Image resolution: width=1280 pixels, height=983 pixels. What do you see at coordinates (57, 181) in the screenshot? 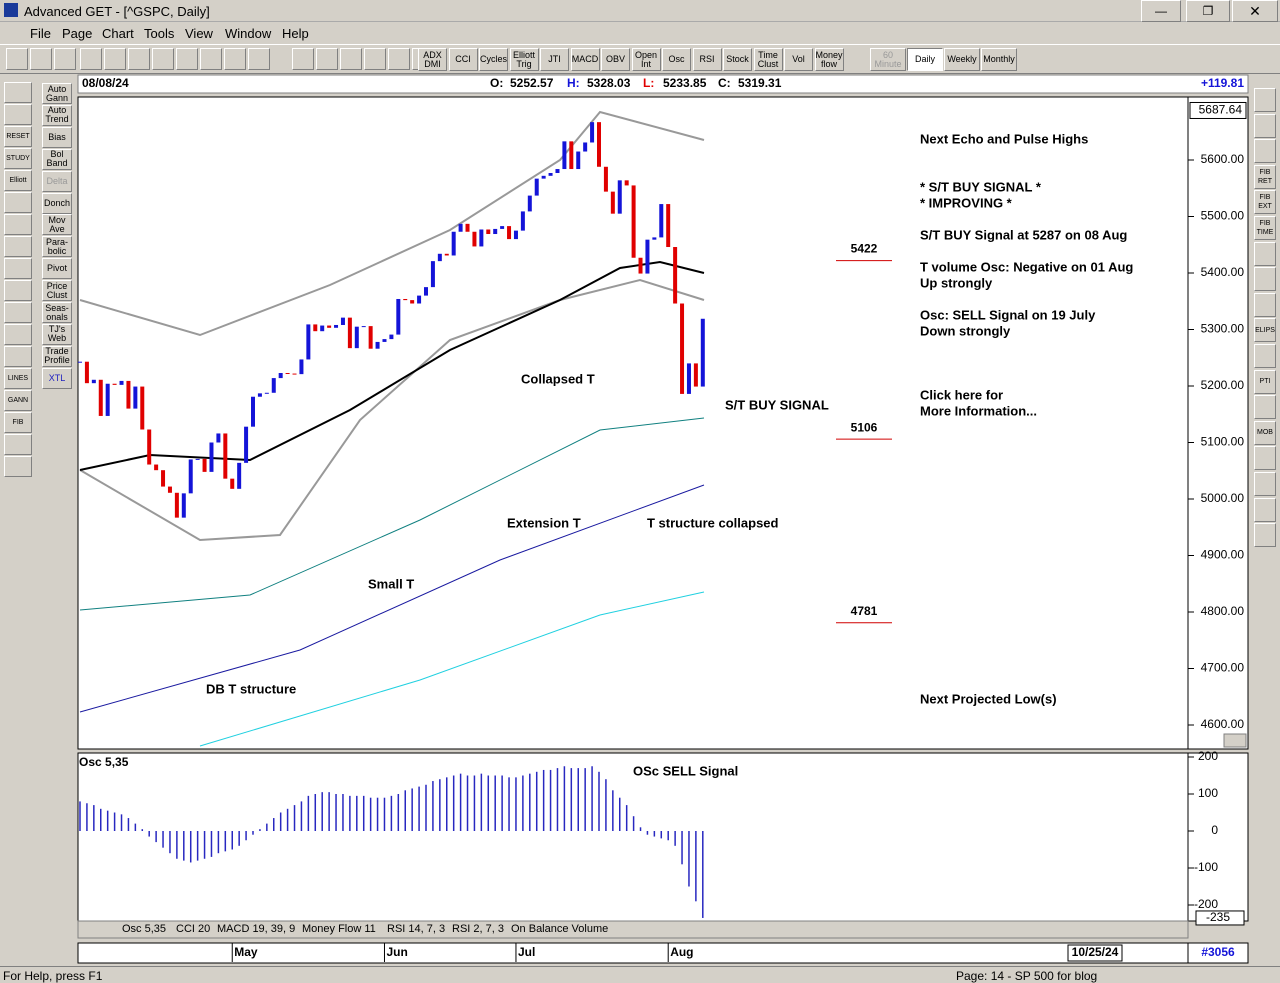
I see `study-button: Delta` at bounding box center [57, 181].